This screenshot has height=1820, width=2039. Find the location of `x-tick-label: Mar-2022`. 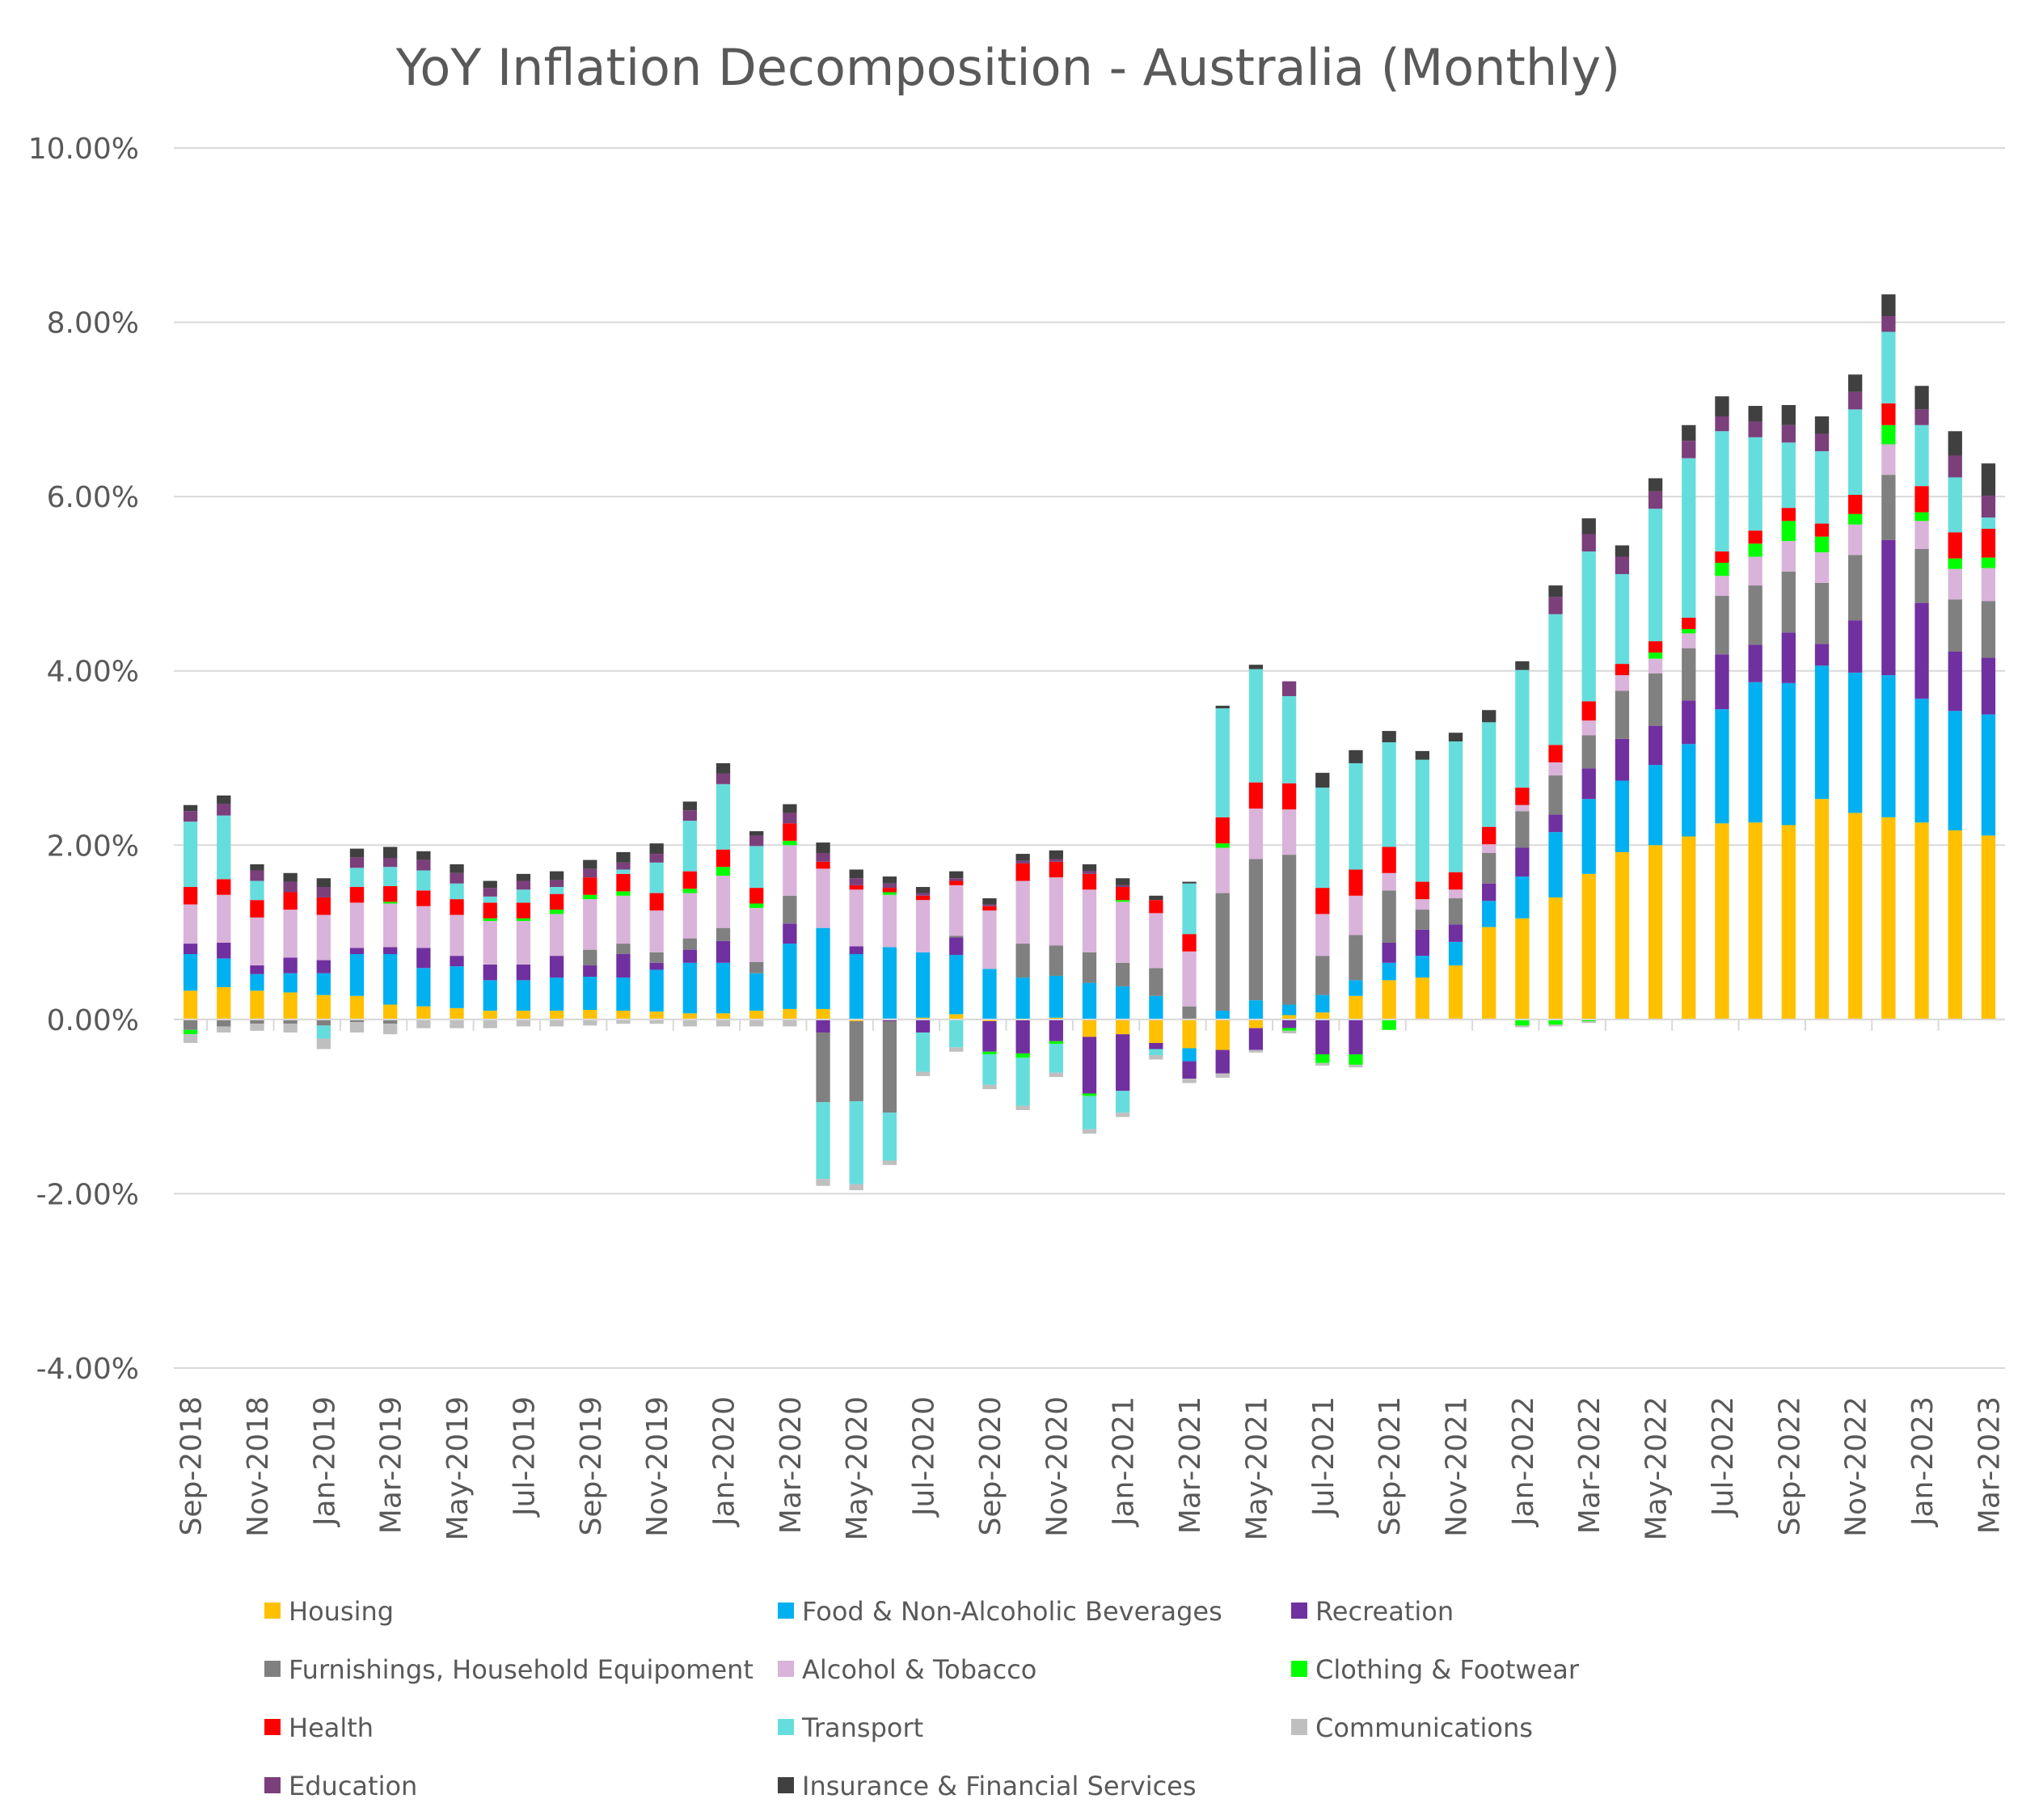

x-tick-label: Mar-2022 is located at coordinates (1590, 1465).